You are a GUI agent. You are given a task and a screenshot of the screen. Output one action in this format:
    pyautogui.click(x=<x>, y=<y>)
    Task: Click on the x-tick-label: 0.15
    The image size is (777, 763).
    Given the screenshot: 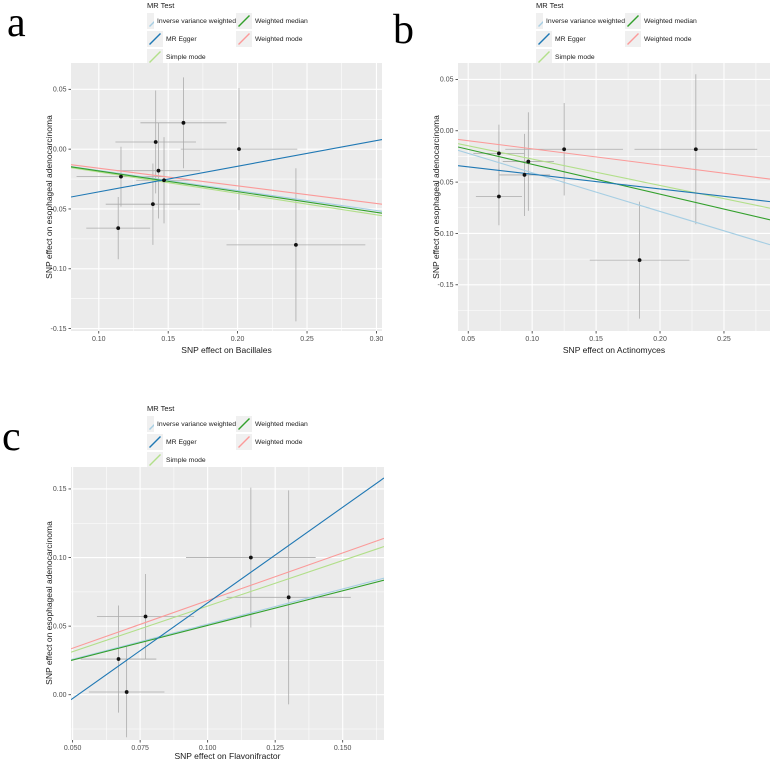 What is the action you would take?
    pyautogui.click(x=596, y=339)
    